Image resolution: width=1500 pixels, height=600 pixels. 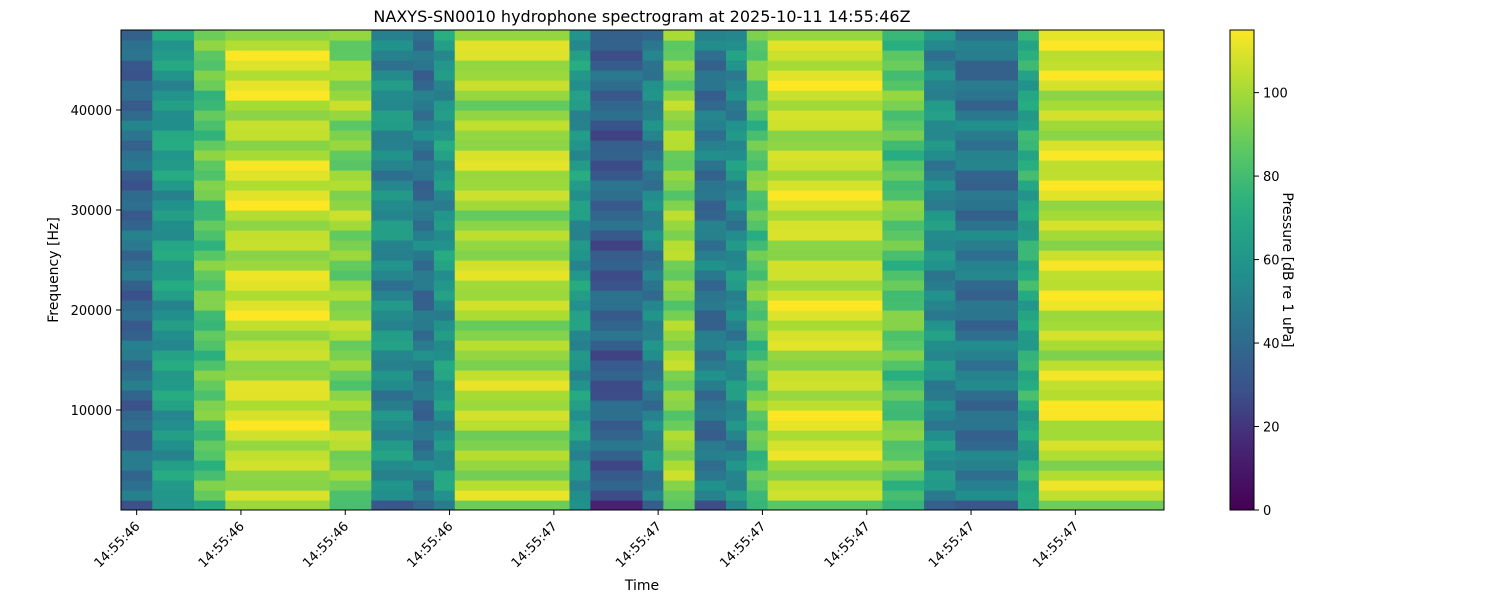 What do you see at coordinates (91, 111) in the screenshot?
I see `y-tick-label: 40000` at bounding box center [91, 111].